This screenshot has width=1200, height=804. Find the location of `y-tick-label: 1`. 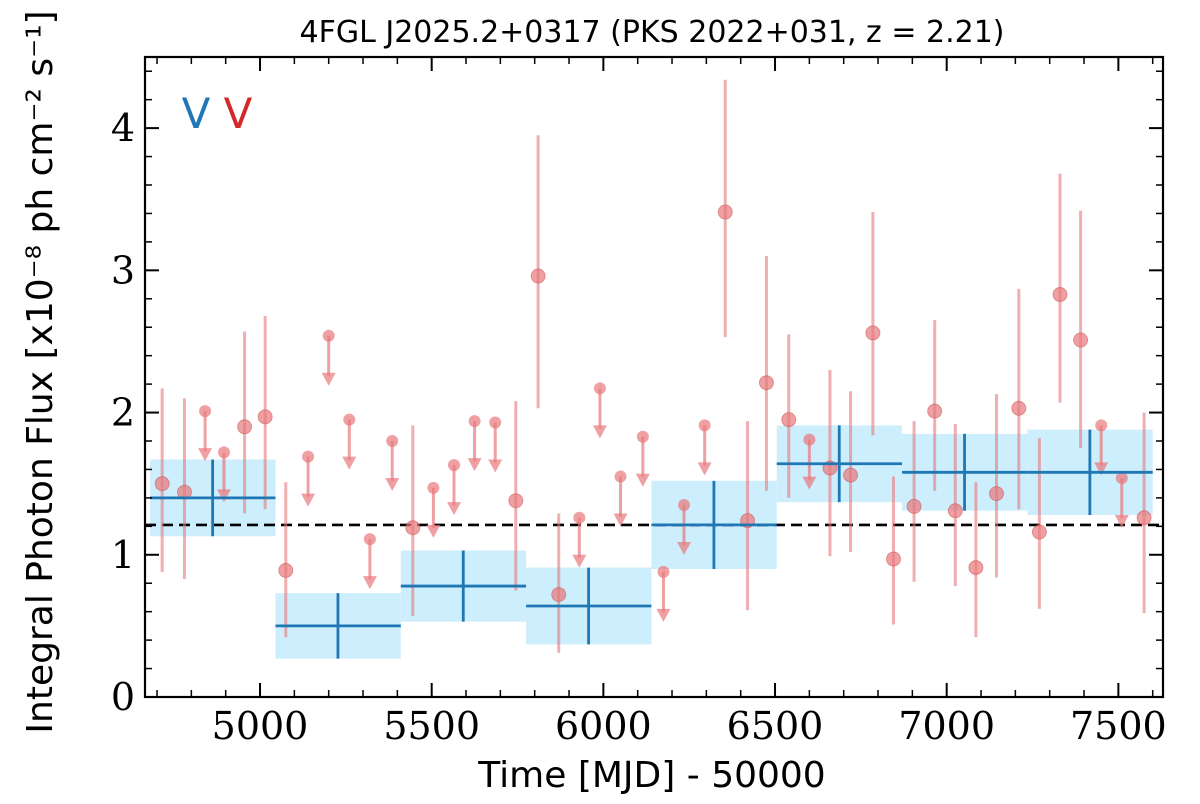

y-tick-label: 1 is located at coordinates (123, 555).